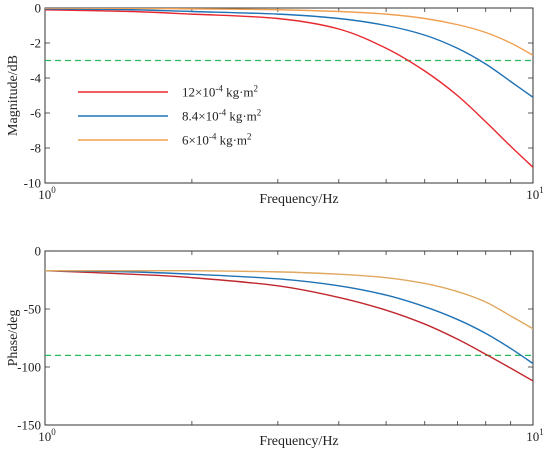 This screenshot has height=454, width=550. Describe the element at coordinates (35, 148) in the screenshot. I see `y-tick-label: -8` at that location.